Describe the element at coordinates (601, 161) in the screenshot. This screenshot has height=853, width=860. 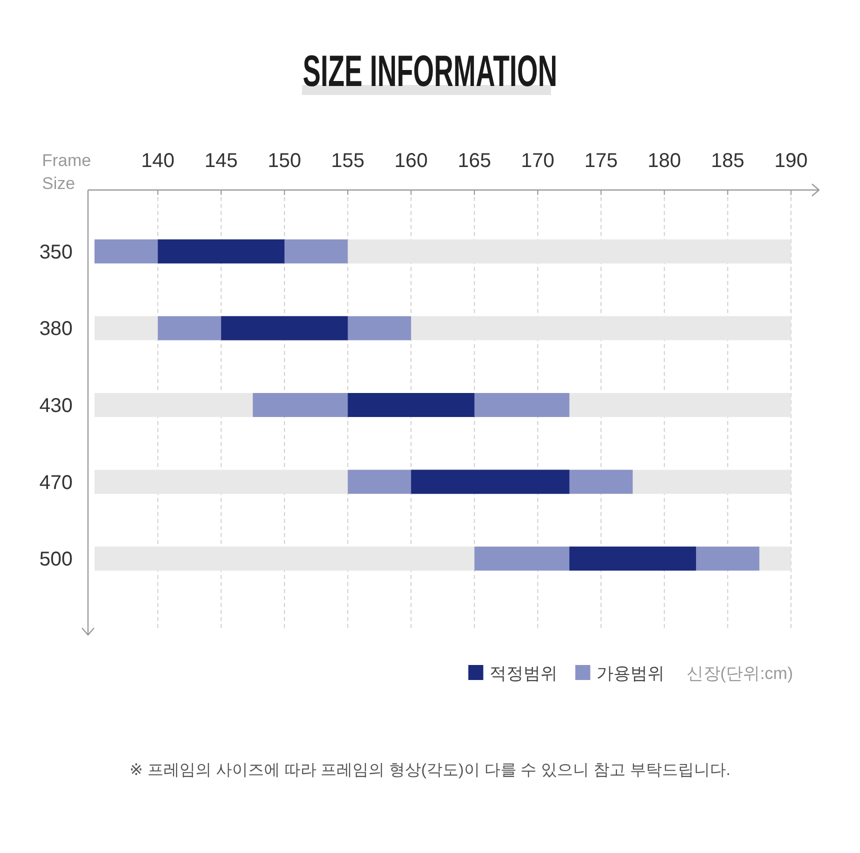
I see `x-tick-label: 175` at that location.